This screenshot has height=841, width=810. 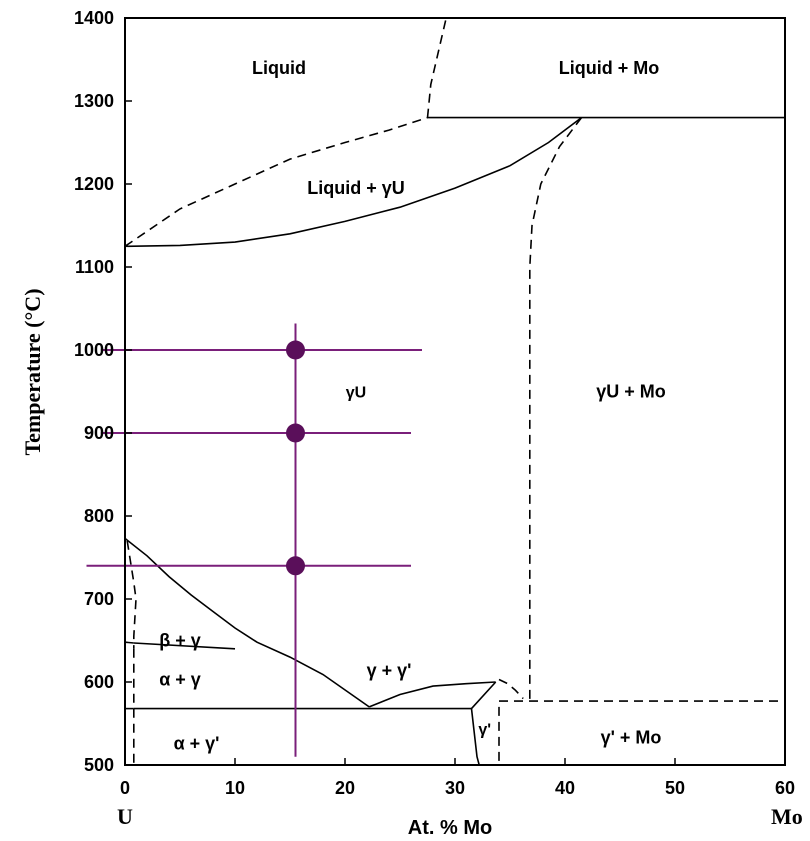 I want to click on region-label-9: α + γ', so click(x=197, y=743).